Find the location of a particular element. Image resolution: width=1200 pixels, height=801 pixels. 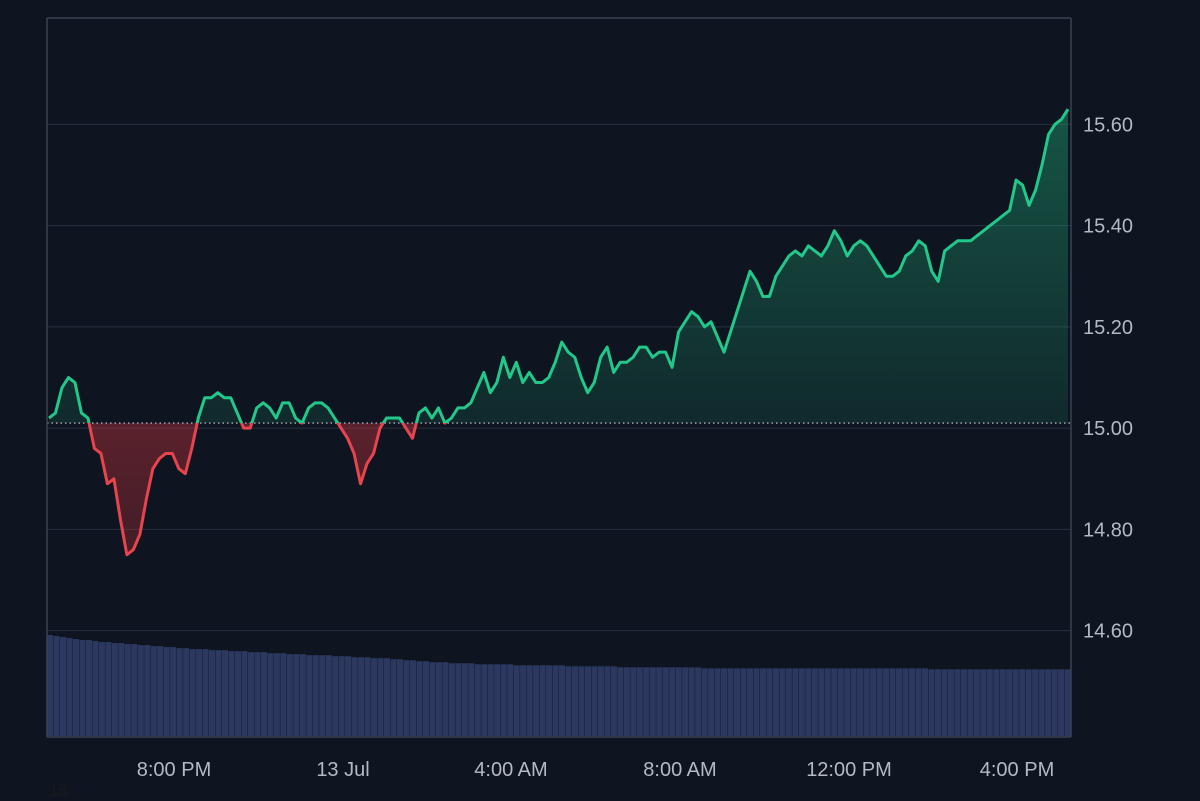

y-tick-label: 14.60 is located at coordinates (1108, 632).